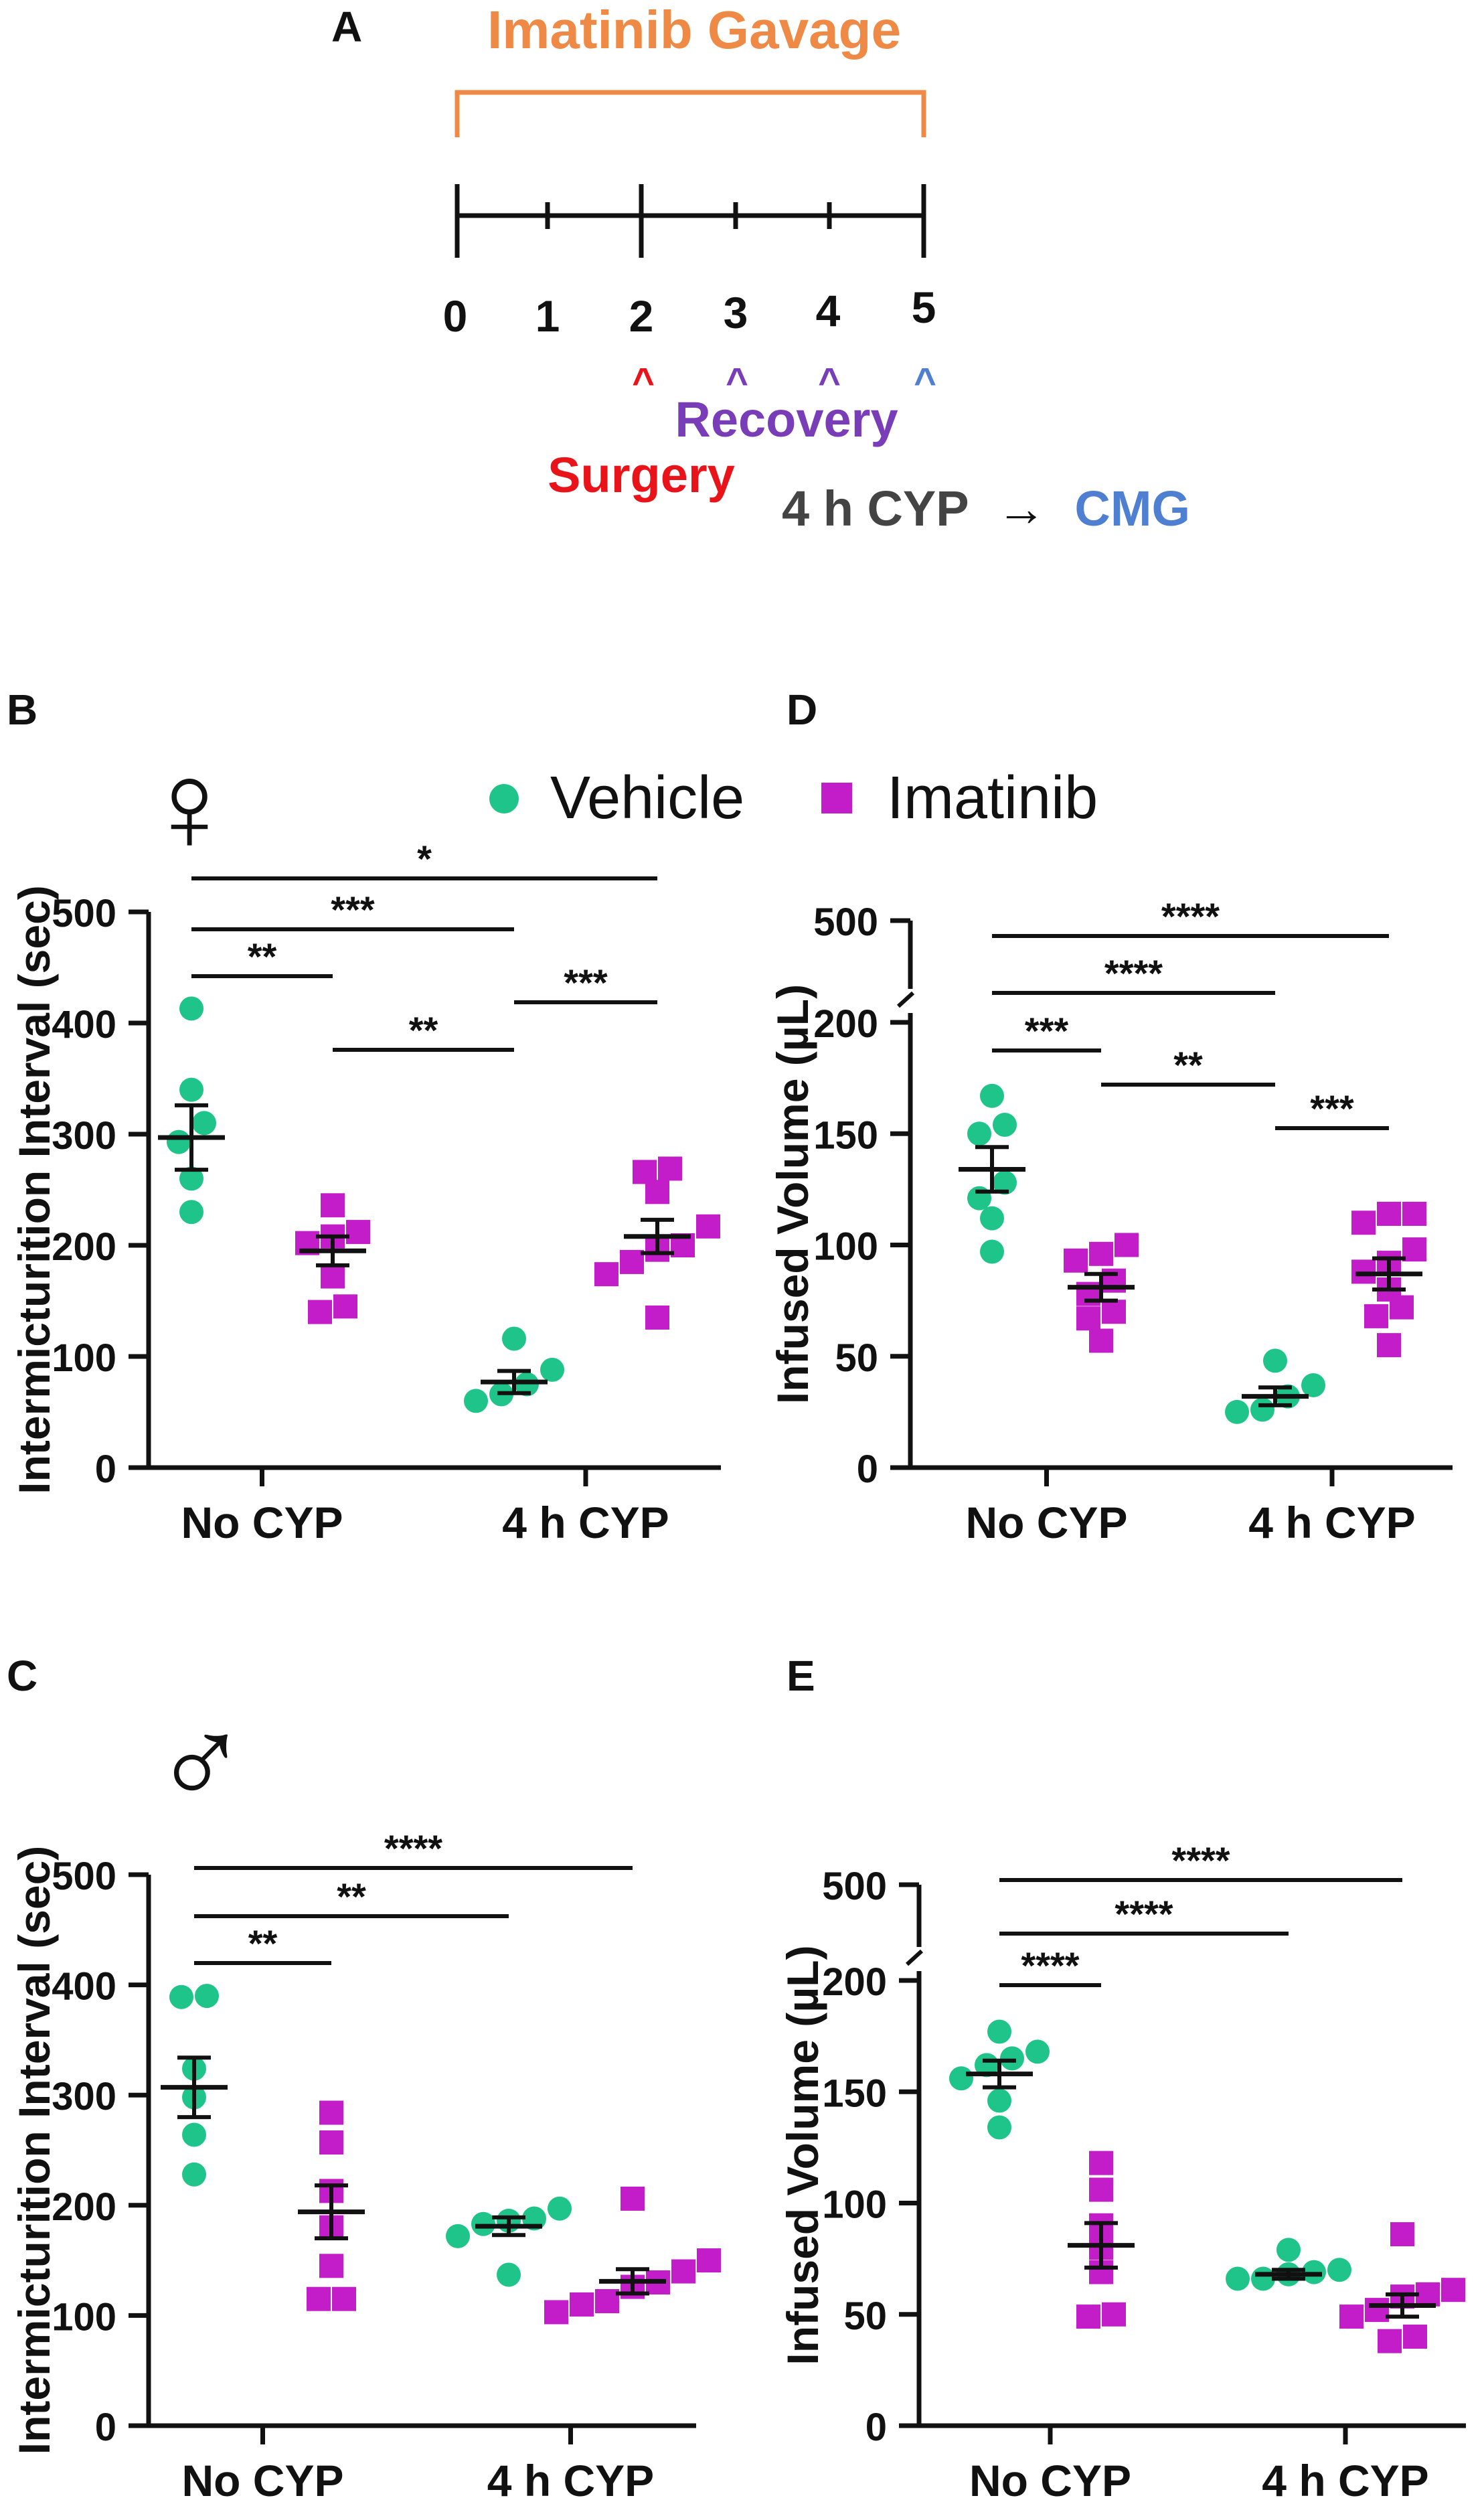 This screenshot has width=1484, height=2498. What do you see at coordinates (846, 1135) in the screenshot?
I see `y-tick-label: 150` at bounding box center [846, 1135].